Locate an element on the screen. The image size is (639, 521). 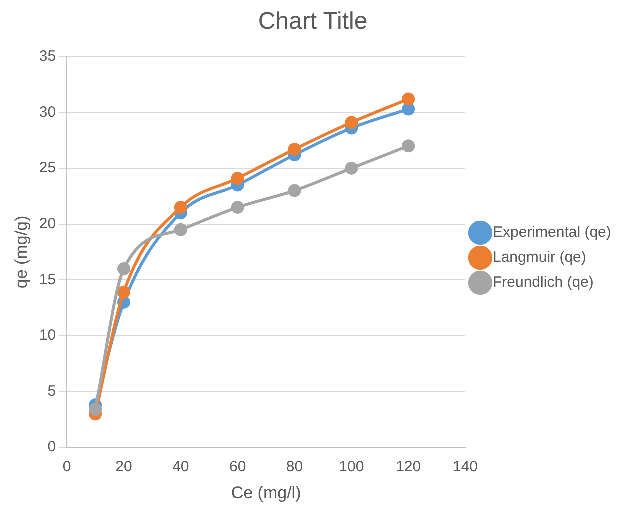
y-tick-label: 15 is located at coordinates (47, 279).